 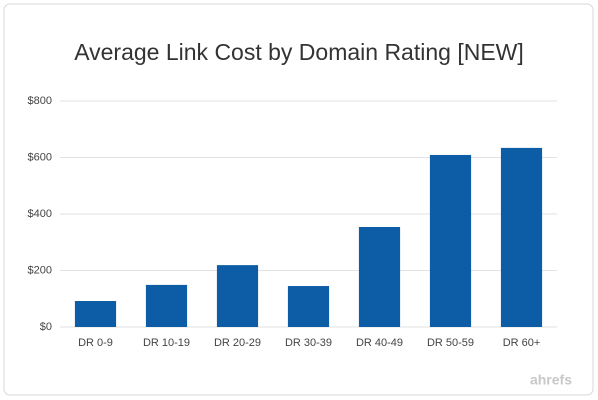 What do you see at coordinates (237, 343) in the screenshot?
I see `x-tick-label: DR 20-29` at bounding box center [237, 343].